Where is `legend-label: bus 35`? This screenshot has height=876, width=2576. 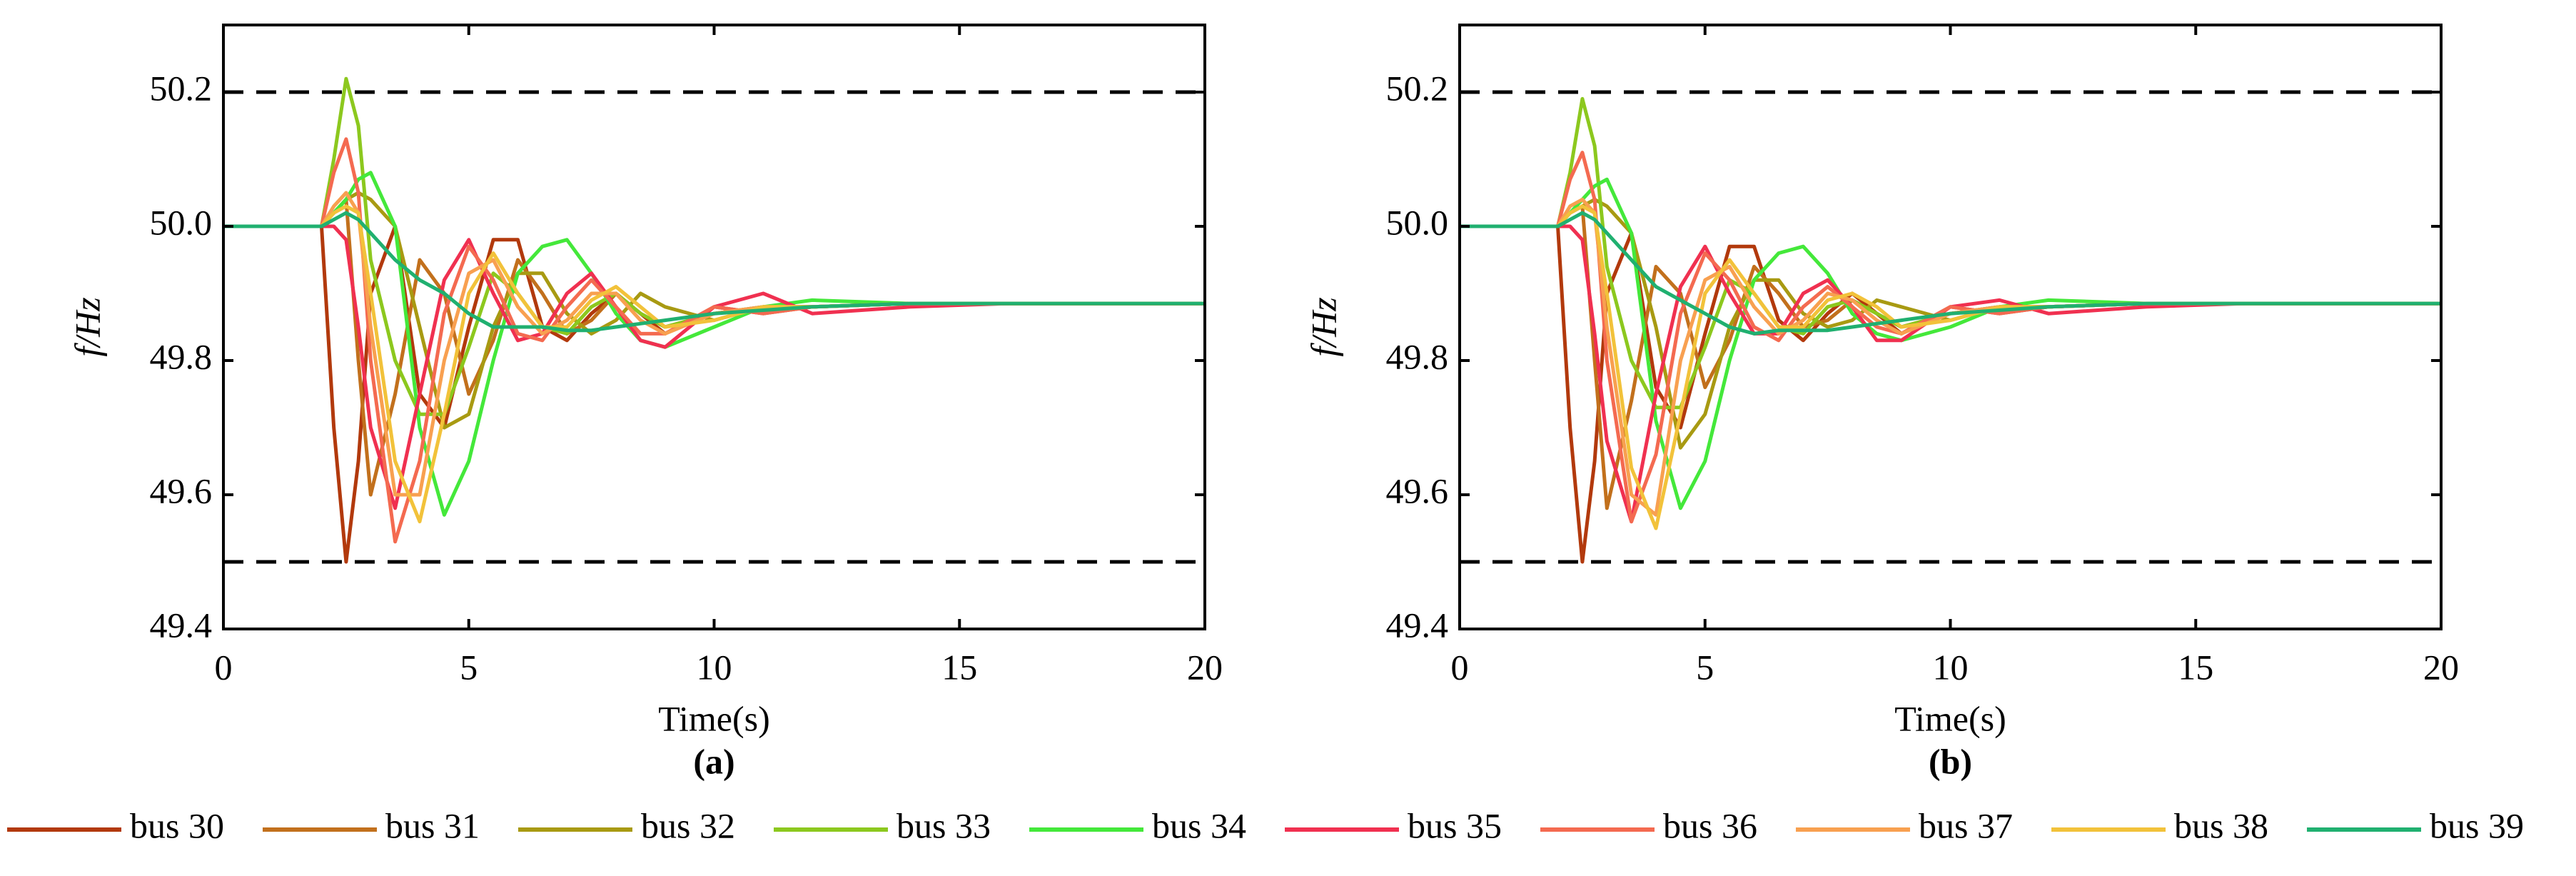
legend-label: bus 35 is located at coordinates (1455, 825).